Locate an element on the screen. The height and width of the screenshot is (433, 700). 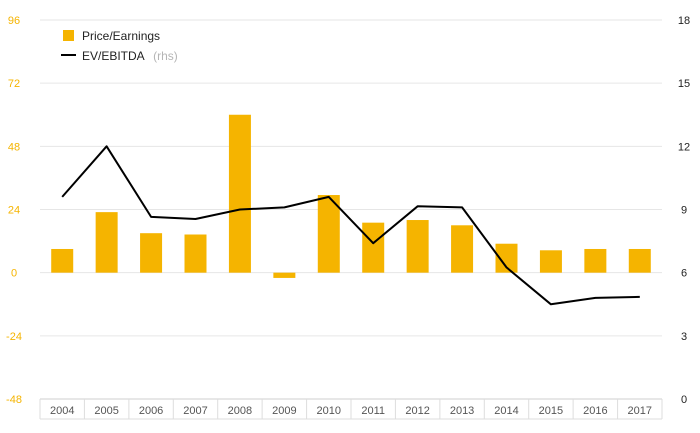
x-tick-label: 2017 is located at coordinates (640, 411).